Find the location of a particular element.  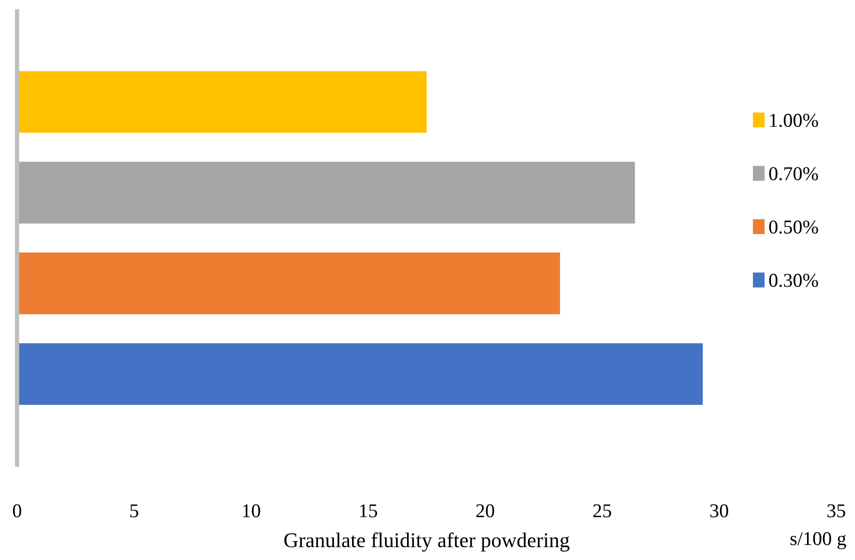

x-axis-title: Granulate fluidity after powdering is located at coordinates (427, 542).